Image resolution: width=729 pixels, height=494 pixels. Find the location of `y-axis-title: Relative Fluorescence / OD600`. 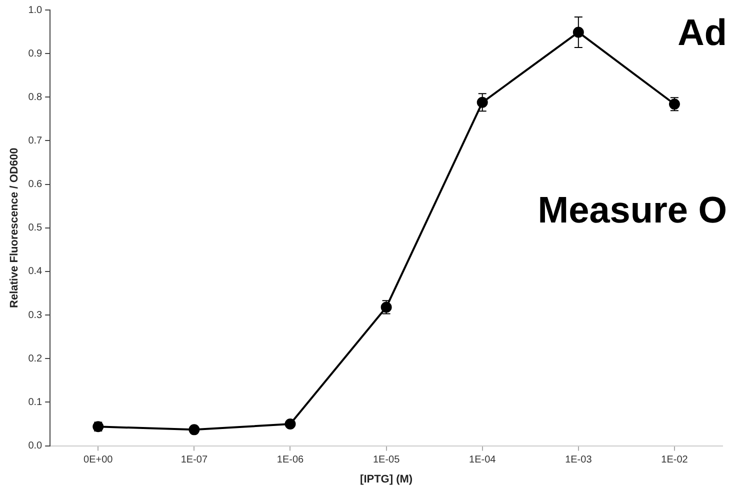

y-axis-title: Relative Fluorescence / OD600 is located at coordinates (14, 228).